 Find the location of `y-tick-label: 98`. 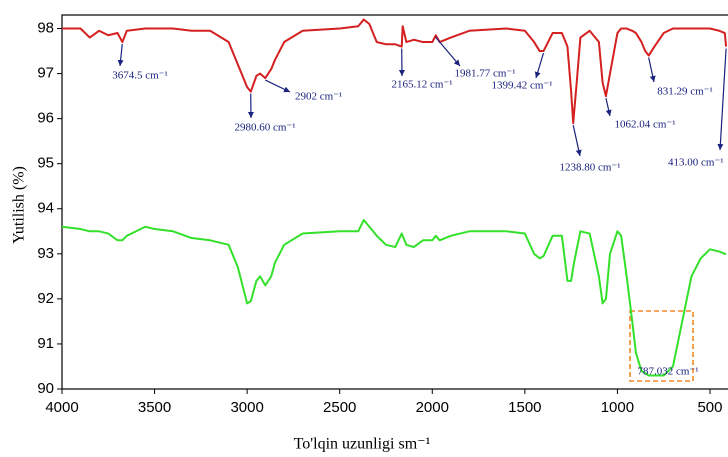

y-tick-label: 98 is located at coordinates (45, 27).